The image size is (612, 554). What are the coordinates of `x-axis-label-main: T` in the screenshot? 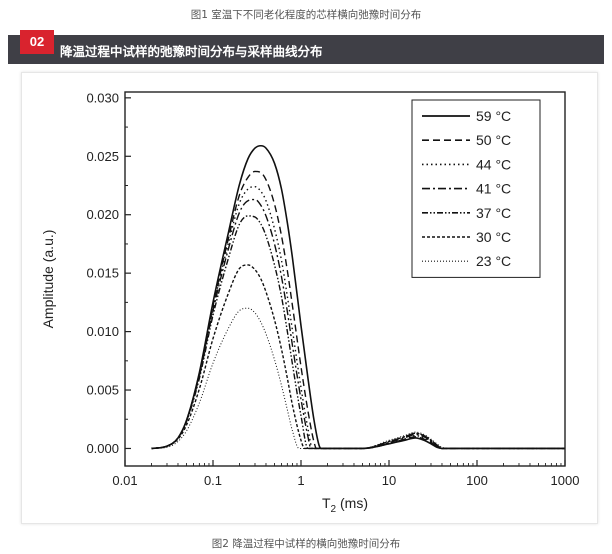 It's located at (326, 503).